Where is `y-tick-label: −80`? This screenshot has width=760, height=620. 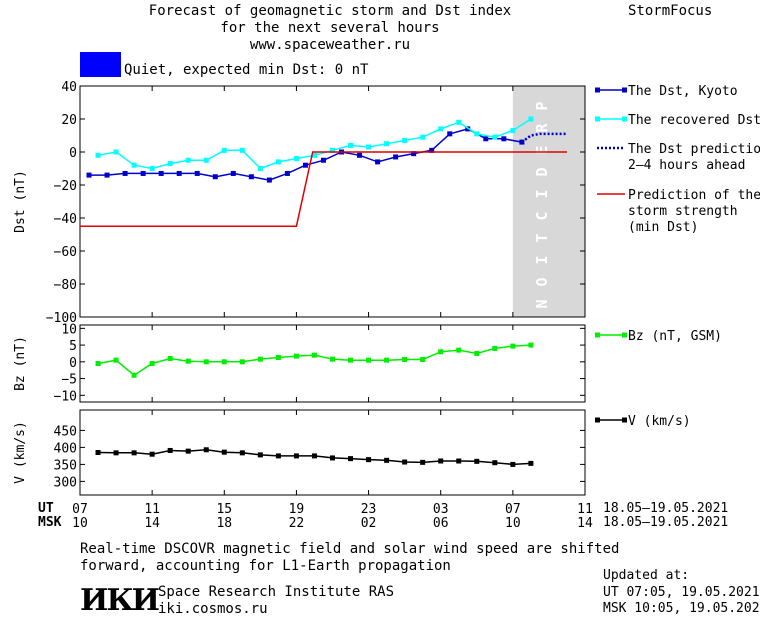
y-tick-label: −80 is located at coordinates (65, 285).